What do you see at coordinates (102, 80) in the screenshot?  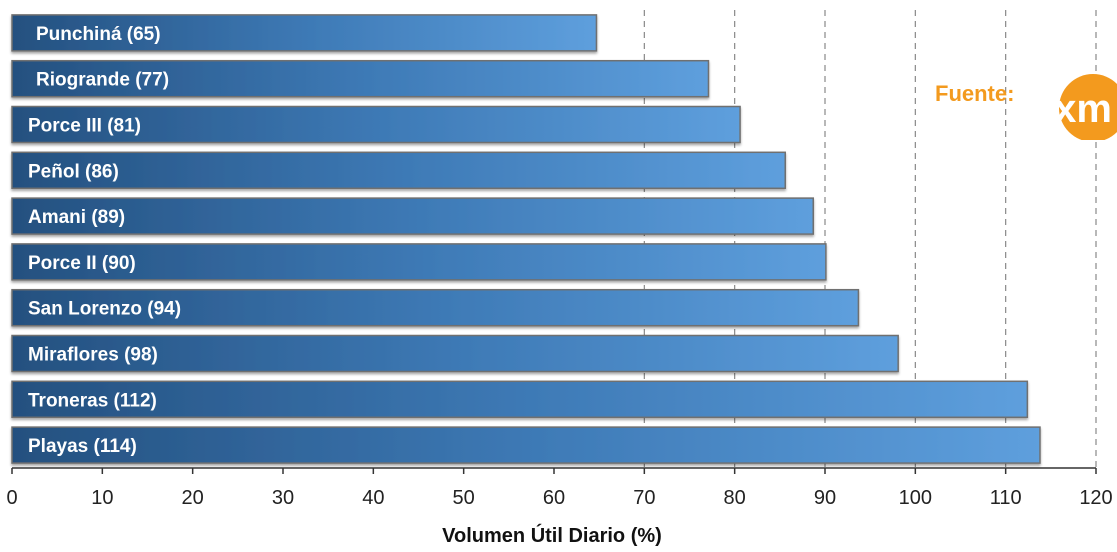 I see `bar-label-1: Riogrande (77)` at bounding box center [102, 80].